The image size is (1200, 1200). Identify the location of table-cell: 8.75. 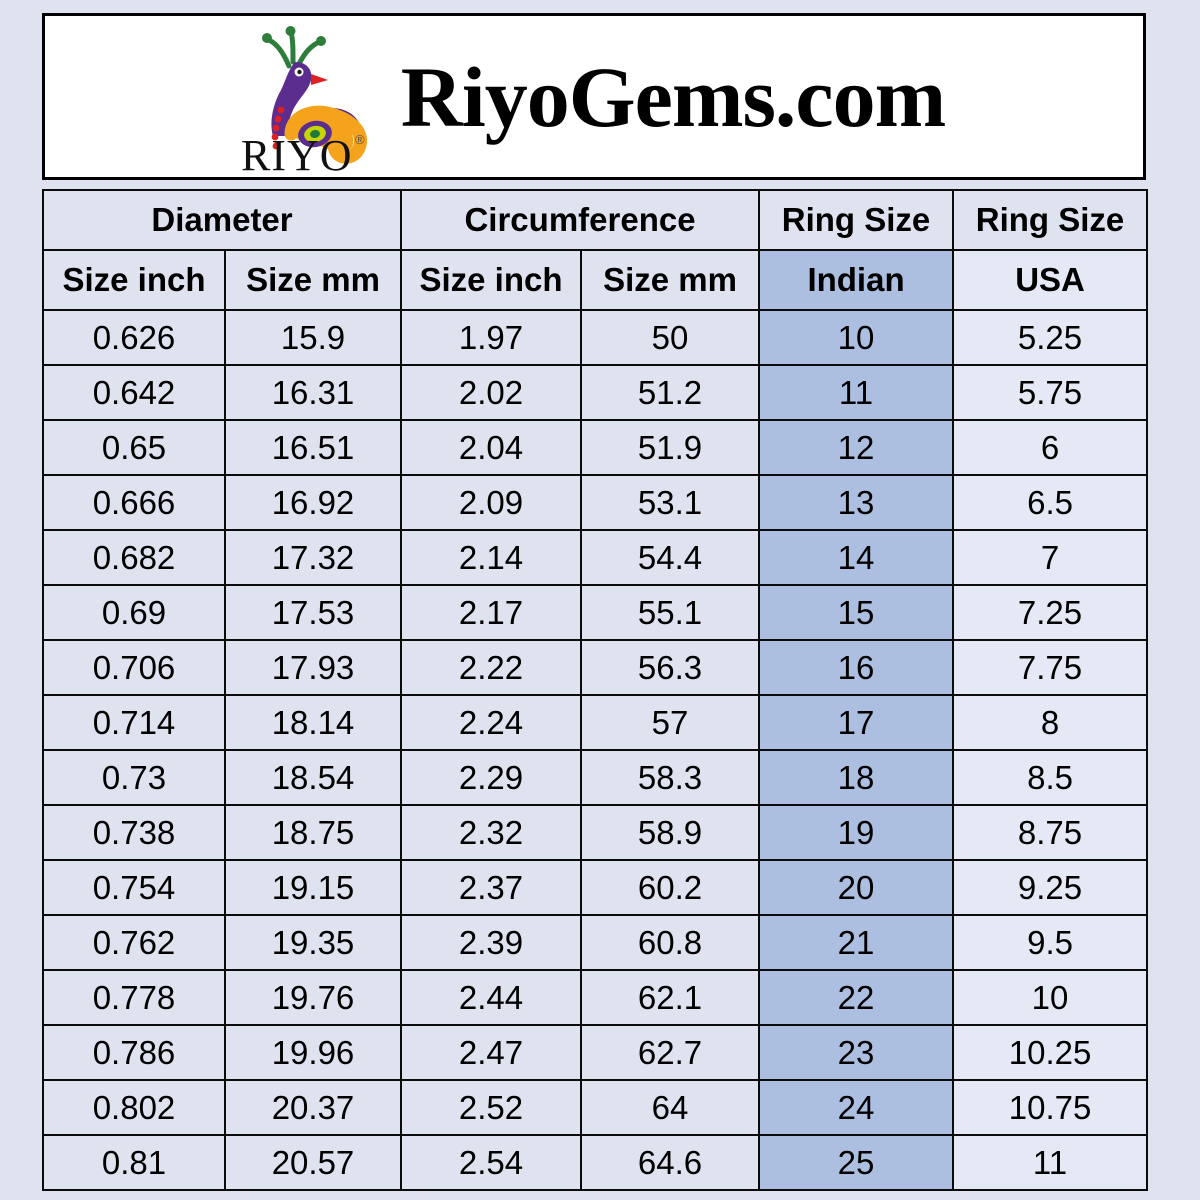
(1050, 832).